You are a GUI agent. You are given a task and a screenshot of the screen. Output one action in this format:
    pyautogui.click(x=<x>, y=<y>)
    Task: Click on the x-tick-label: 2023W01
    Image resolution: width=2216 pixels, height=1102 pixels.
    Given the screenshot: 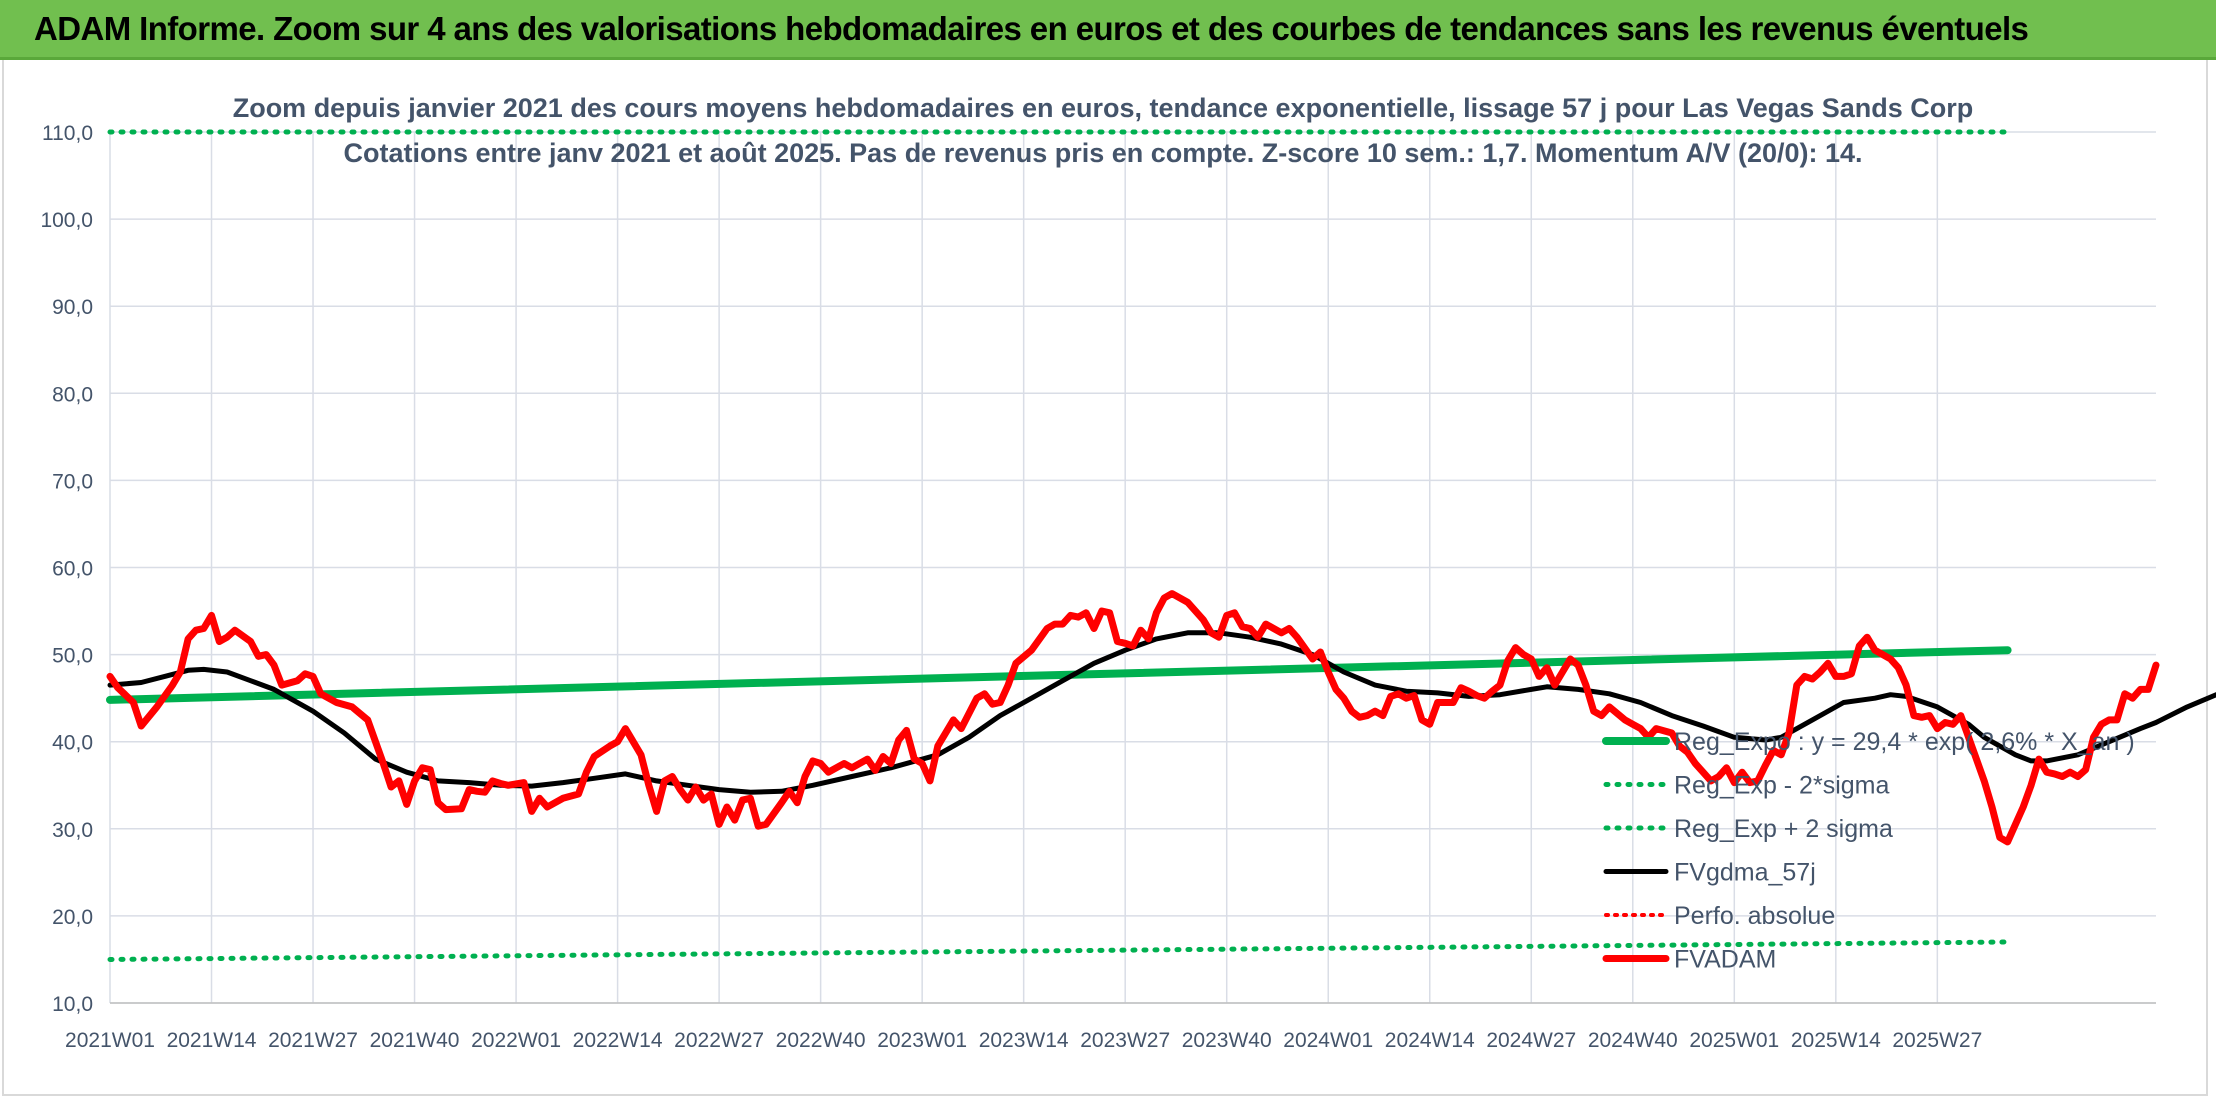 What is the action you would take?
    pyautogui.click(x=922, y=1040)
    